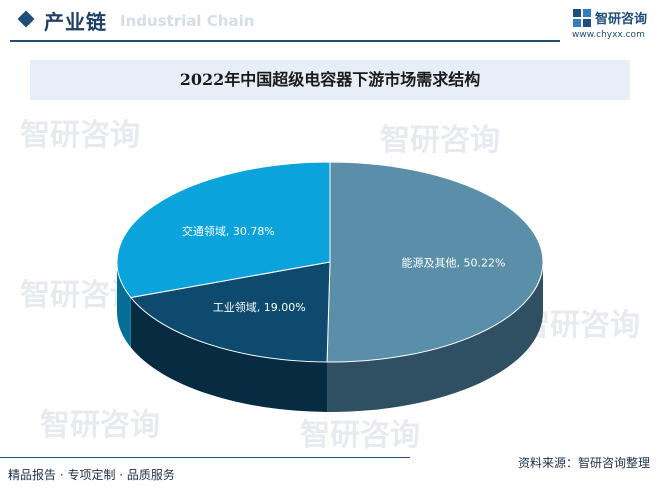 Image resolution: width=660 pixels, height=488 pixels. Describe the element at coordinates (608, 35) in the screenshot. I see `brand-url: www.chyxx.com` at that location.